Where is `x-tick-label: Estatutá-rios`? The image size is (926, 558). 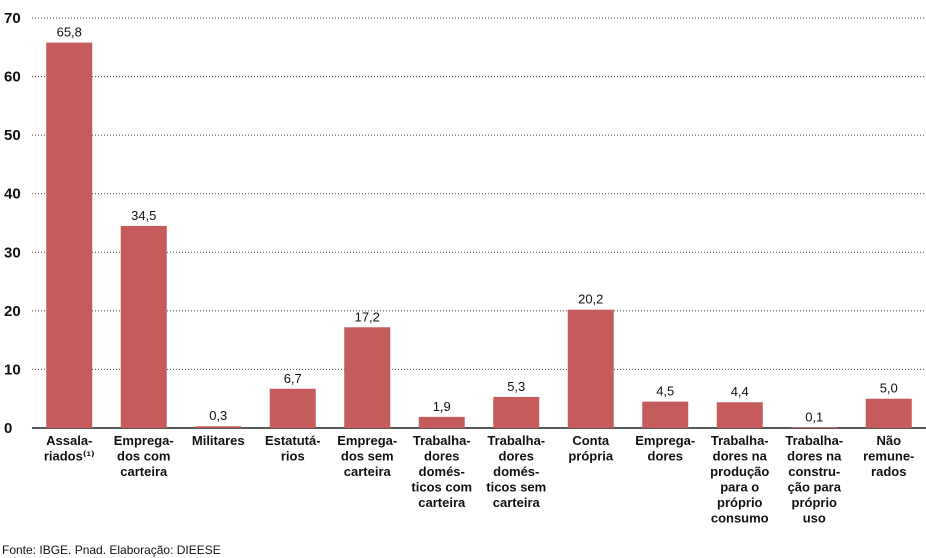 x-tick-label: Estatutá-rios is located at coordinates (293, 448).